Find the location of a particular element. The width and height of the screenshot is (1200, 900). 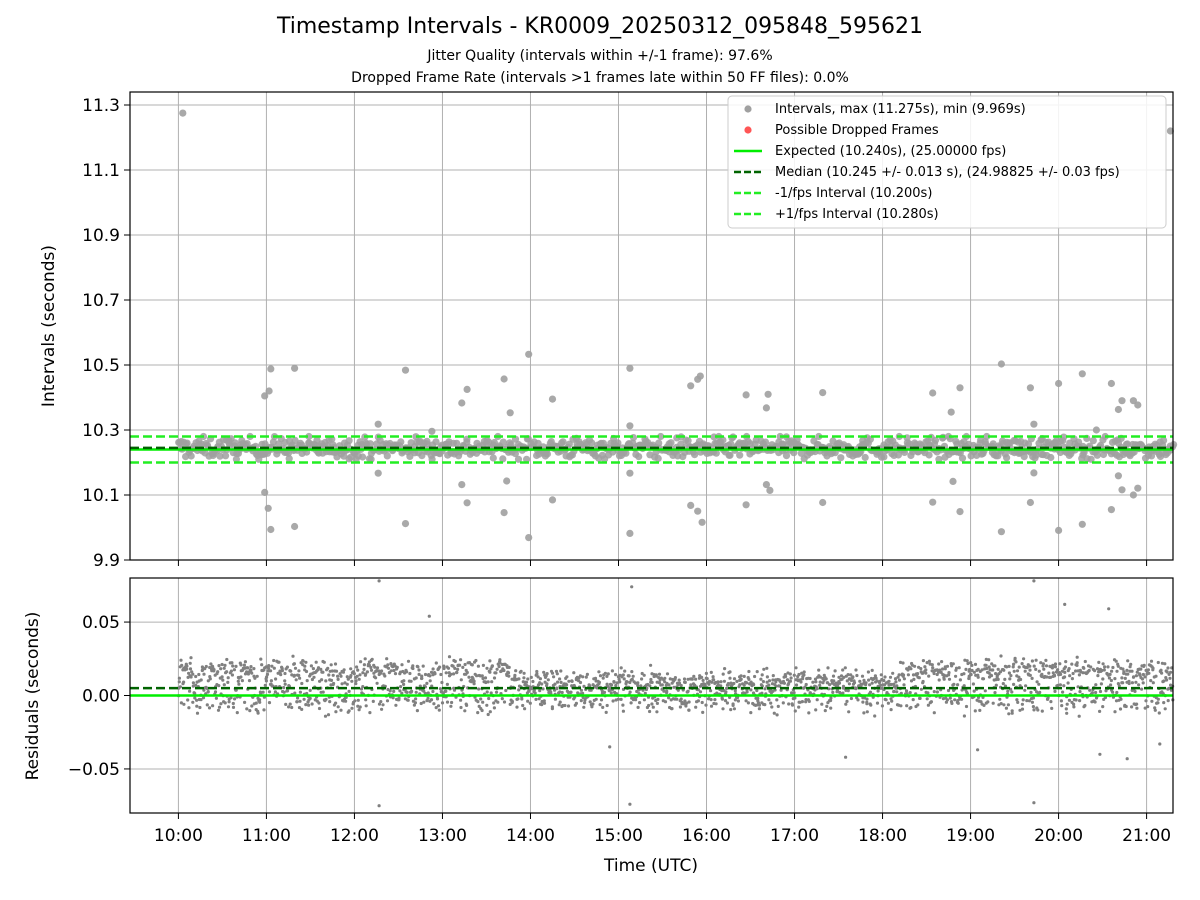

intervals-y-tick-label: 10.3 is located at coordinates (101, 431).